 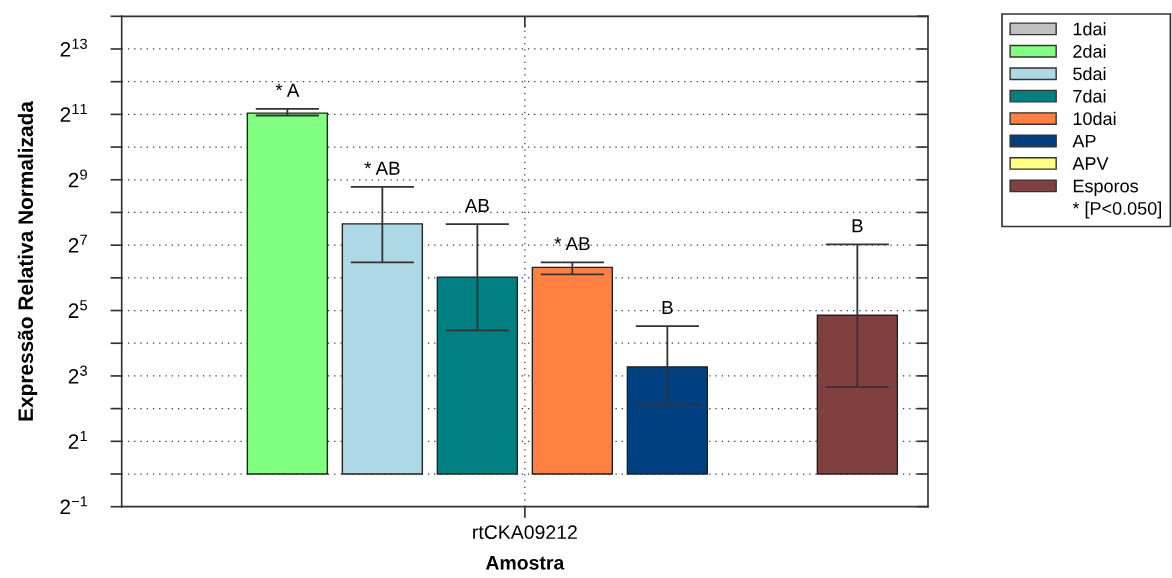 I want to click on legend-label: 7dai, so click(x=1089, y=96).